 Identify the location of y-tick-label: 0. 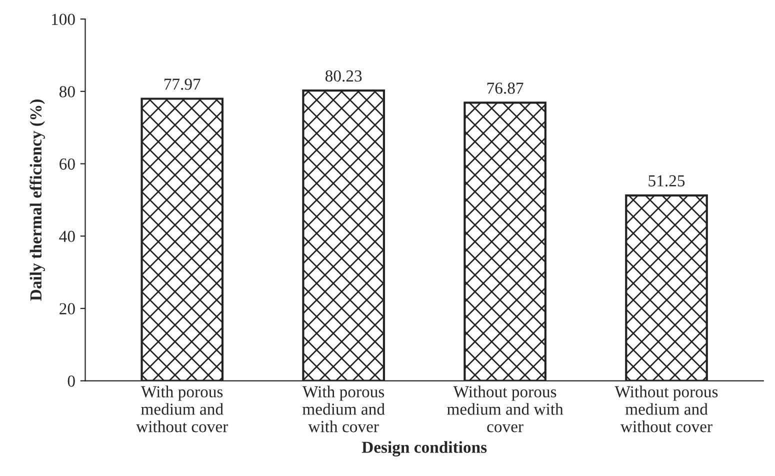
(71, 381).